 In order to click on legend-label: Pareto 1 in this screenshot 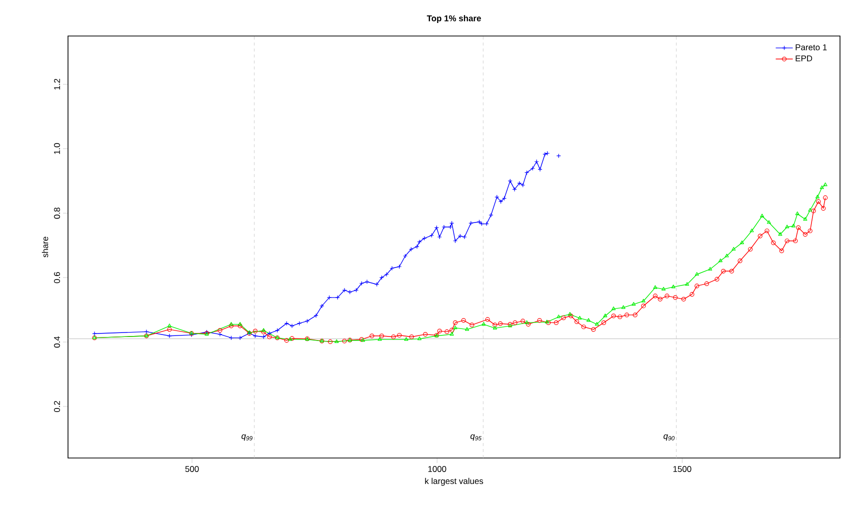, I will do `click(811, 47)`.